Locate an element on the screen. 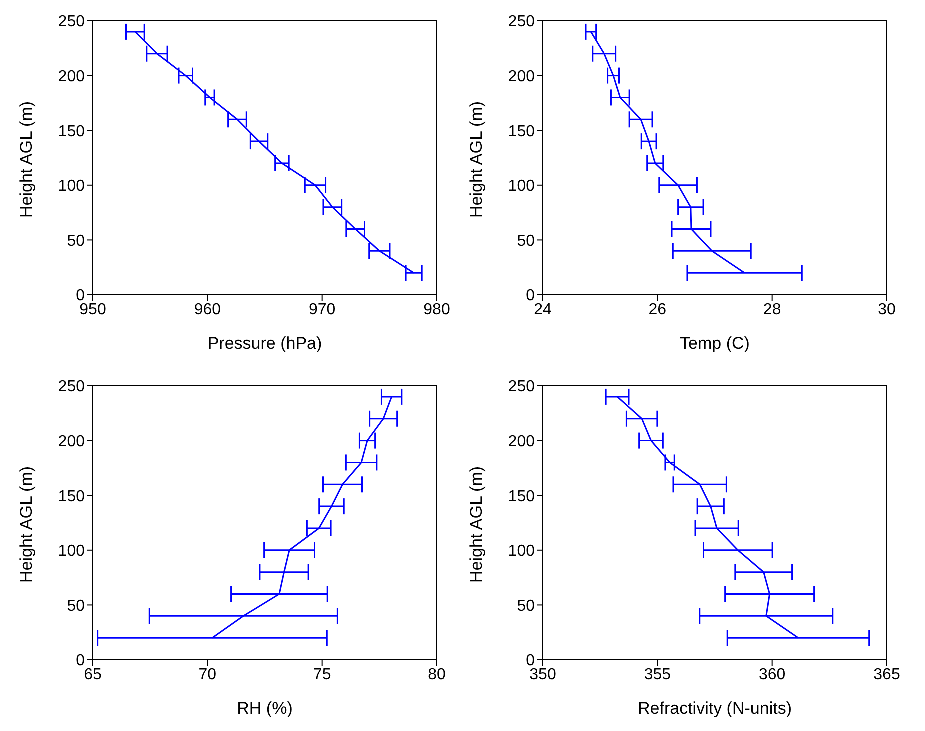  x-tick-label: 355 is located at coordinates (658, 675).